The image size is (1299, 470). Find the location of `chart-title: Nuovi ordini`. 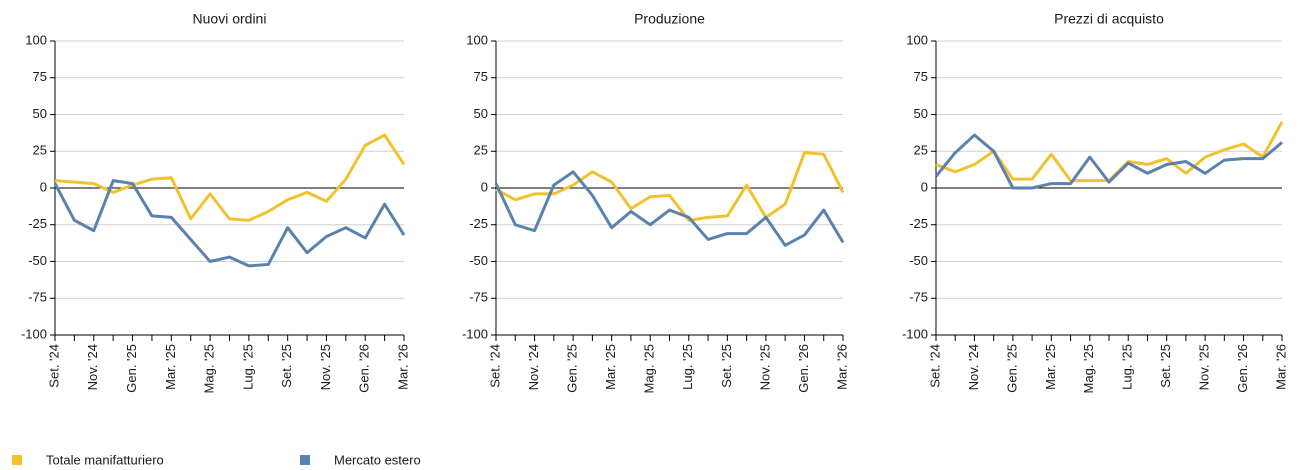

chart-title: Nuovi ordini is located at coordinates (230, 19).